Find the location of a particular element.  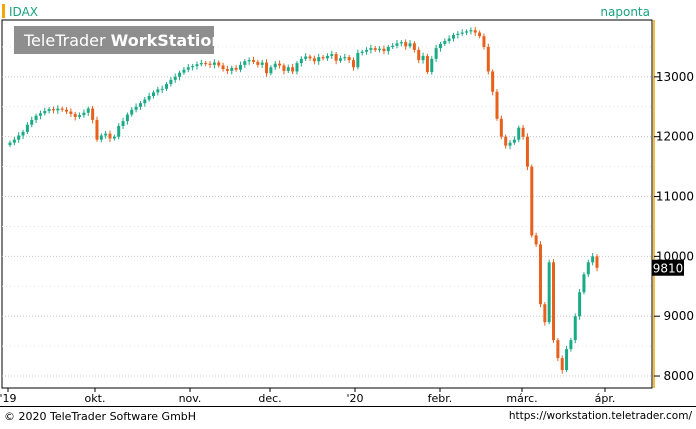

symbol-label: IDAX is located at coordinates (23, 12).